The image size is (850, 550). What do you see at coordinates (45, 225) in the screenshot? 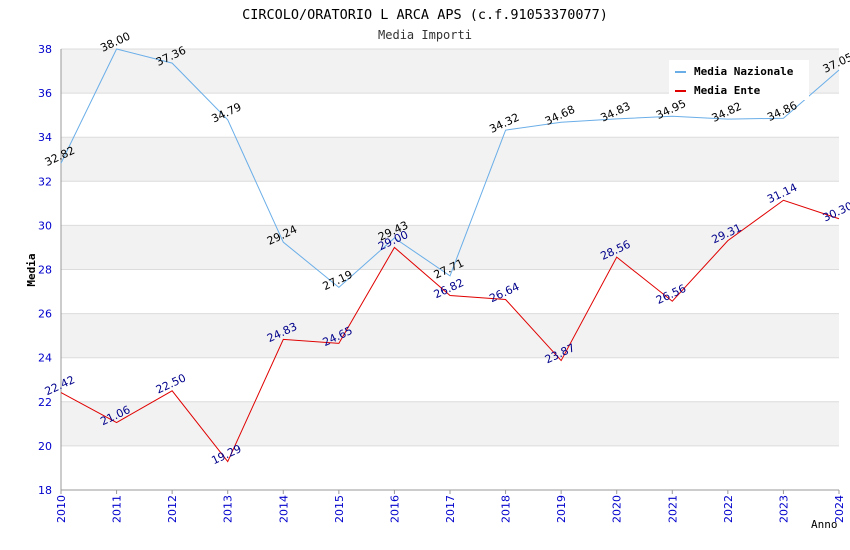
I see `y-tick-label: 30` at bounding box center [45, 225].